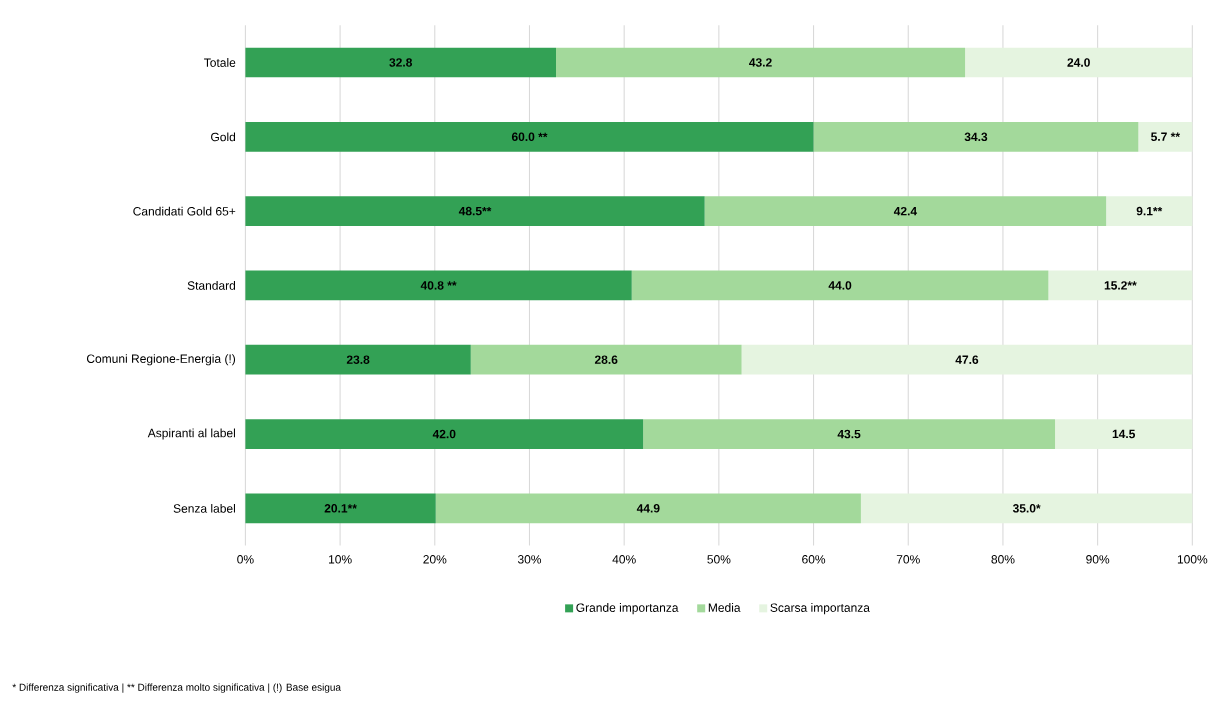  What do you see at coordinates (204, 508) in the screenshot?
I see `y-tick-label: Senza label` at bounding box center [204, 508].